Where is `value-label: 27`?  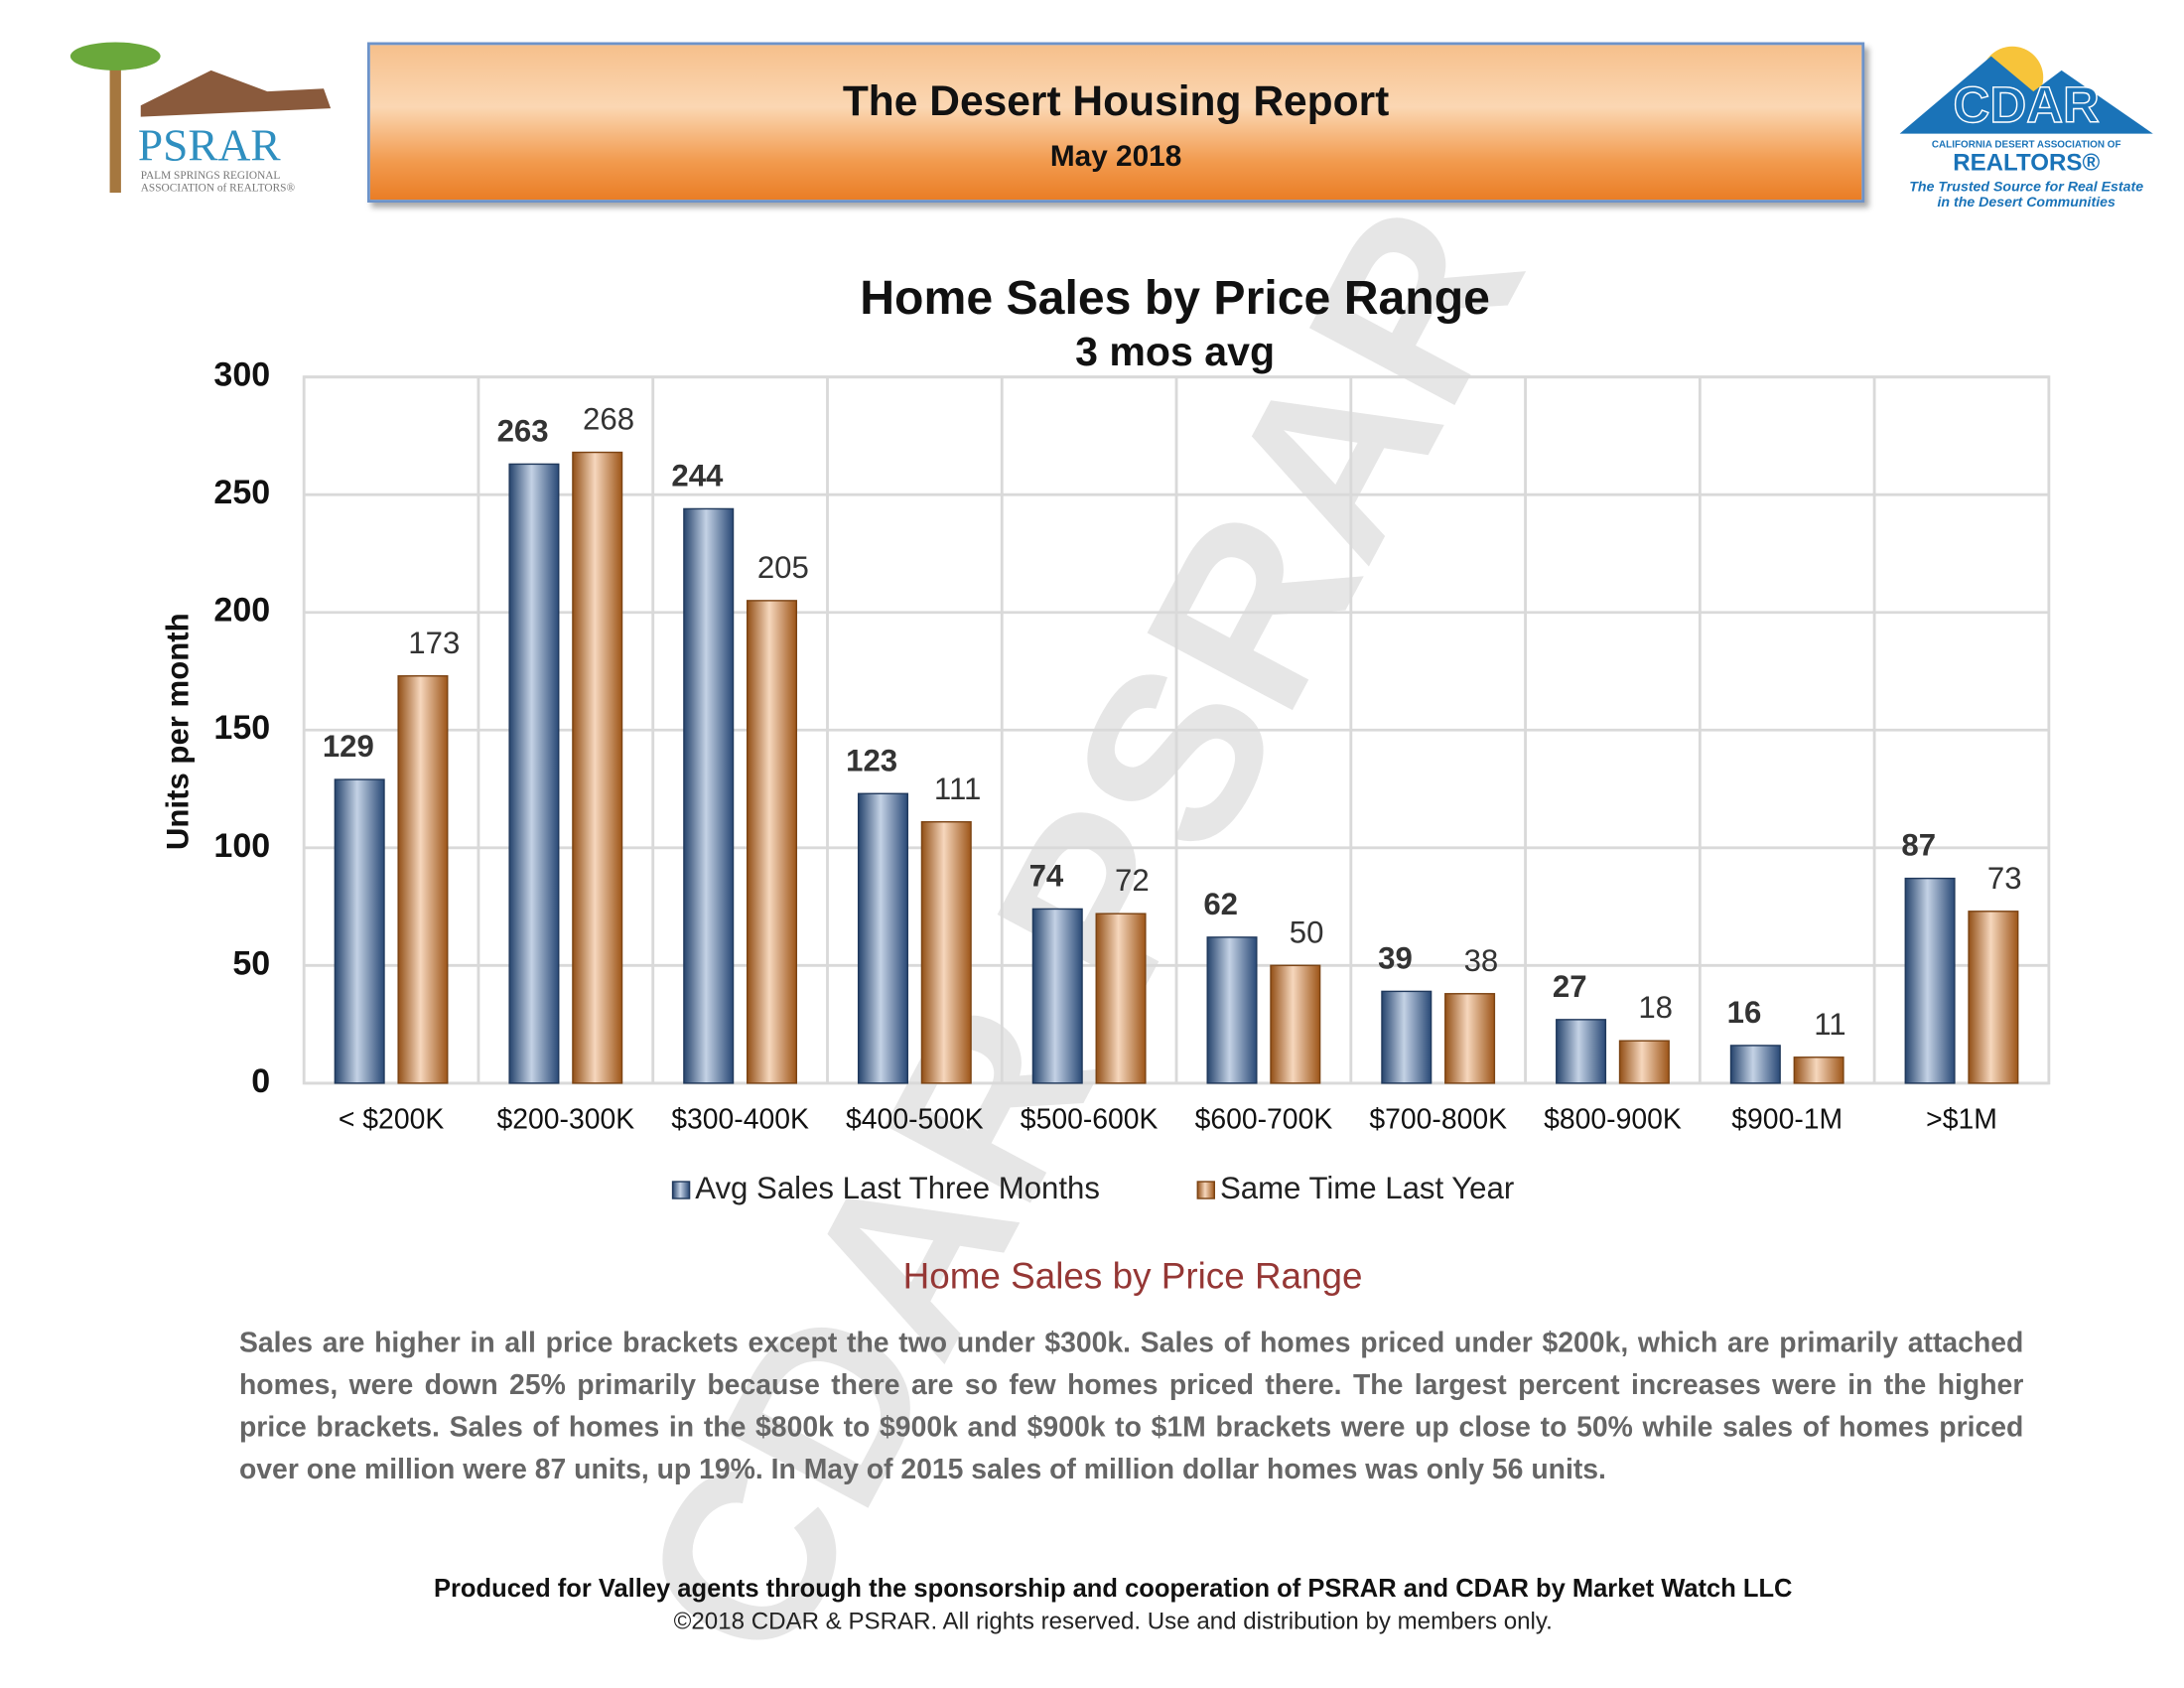
value-label: 27 is located at coordinates (1570, 986).